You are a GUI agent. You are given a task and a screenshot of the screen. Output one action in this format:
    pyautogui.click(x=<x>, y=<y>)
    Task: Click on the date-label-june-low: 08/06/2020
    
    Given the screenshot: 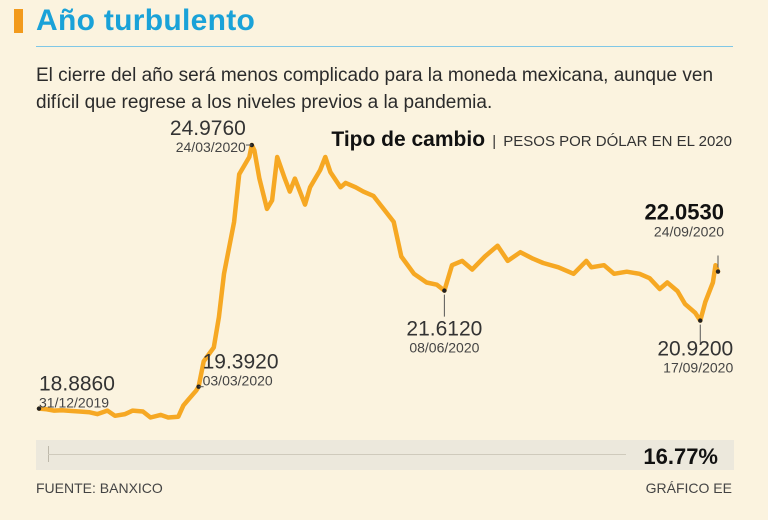 What is the action you would take?
    pyautogui.click(x=444, y=348)
    